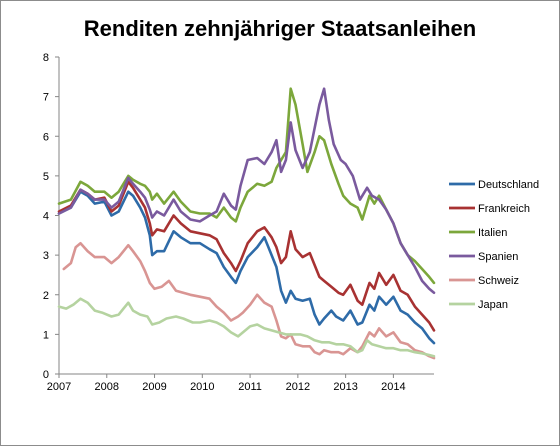  Describe the element at coordinates (492, 233) in the screenshot. I see `legend-label: Italien` at that location.